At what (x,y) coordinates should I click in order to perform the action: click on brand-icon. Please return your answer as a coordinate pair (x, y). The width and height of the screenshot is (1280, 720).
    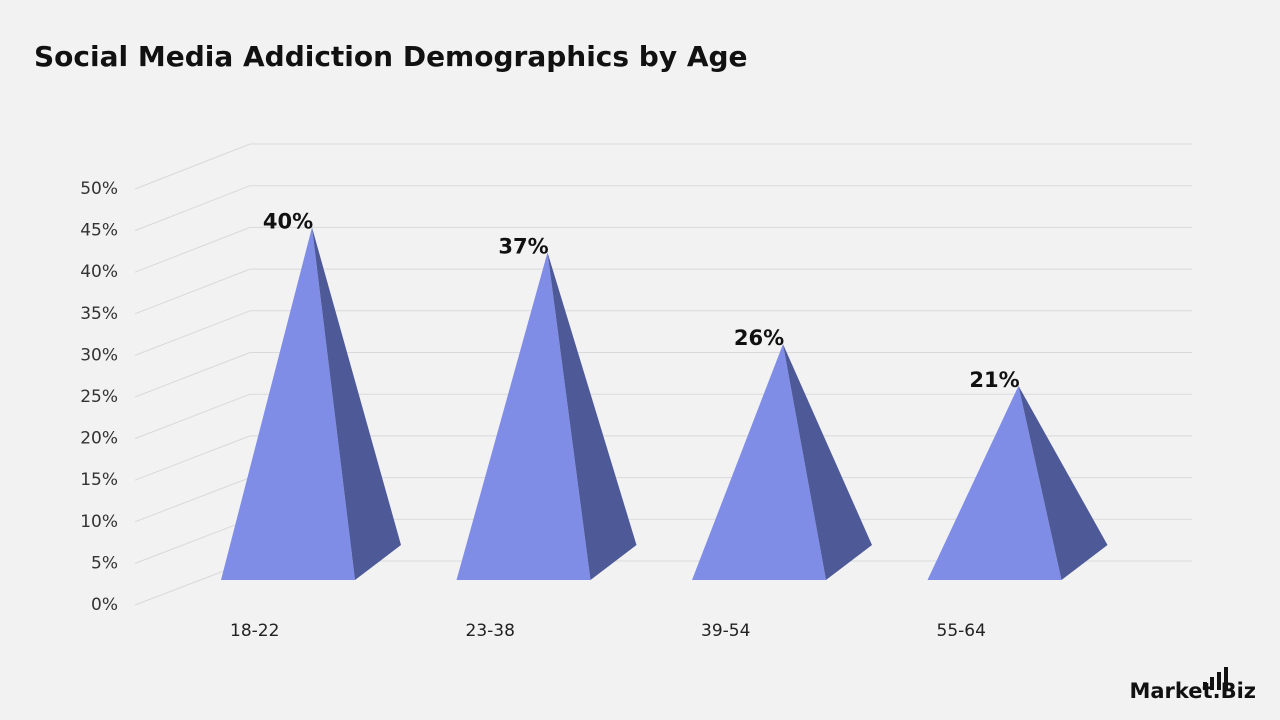
    Looking at the image, I should click on (1215, 678).